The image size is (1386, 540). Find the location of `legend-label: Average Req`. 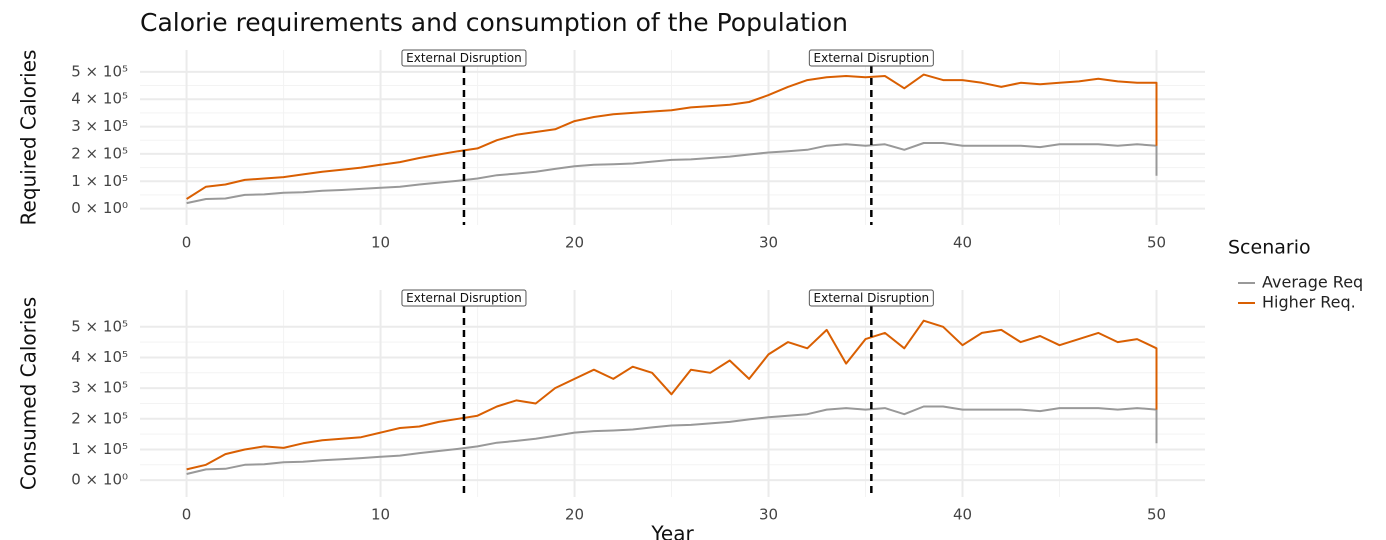

legend-label: Average Req is located at coordinates (1312, 282).